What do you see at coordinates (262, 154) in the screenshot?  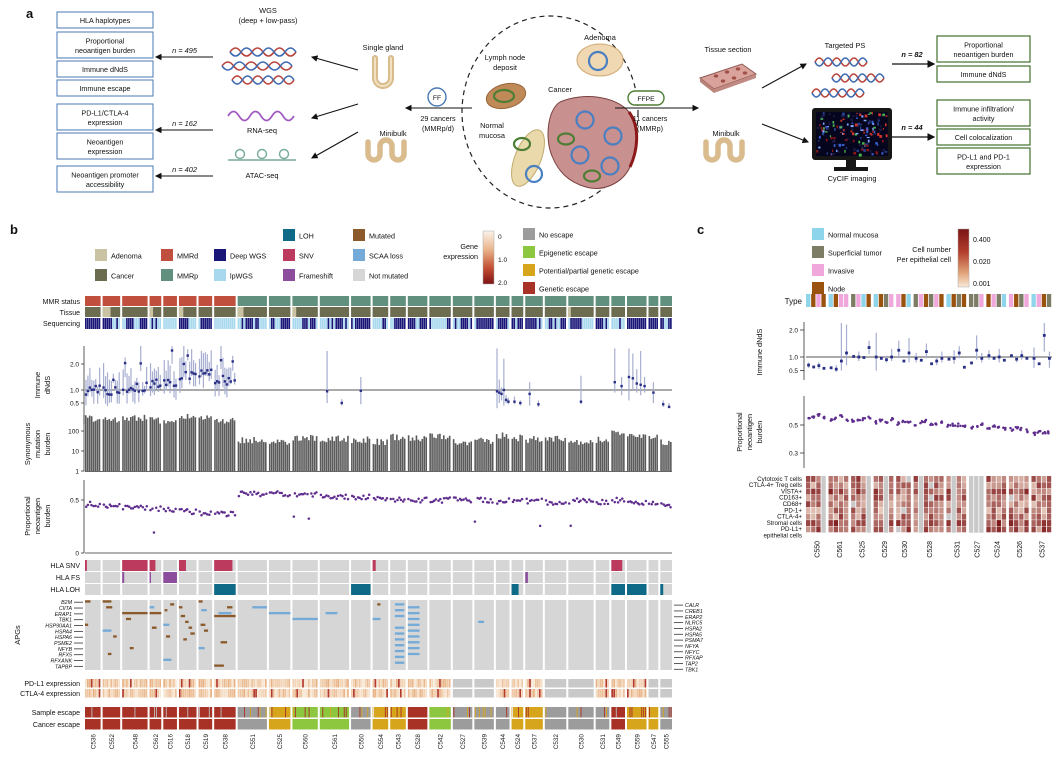 I see `atac-icon` at bounding box center [262, 154].